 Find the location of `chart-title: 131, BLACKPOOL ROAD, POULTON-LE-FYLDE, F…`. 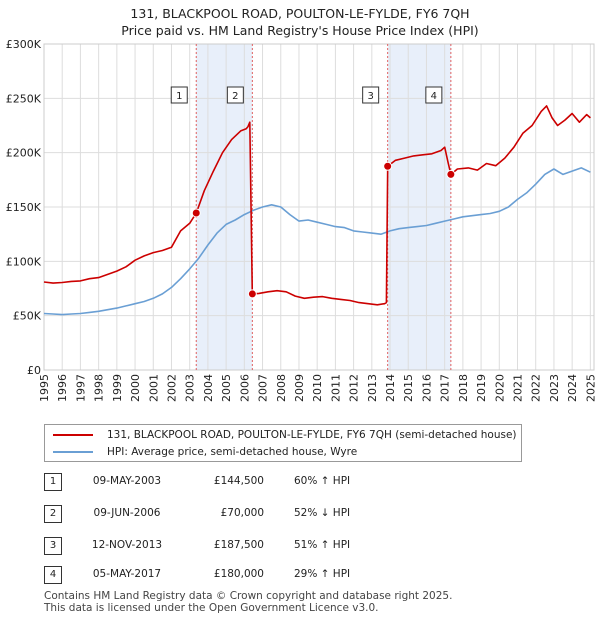

chart-title: 131, BLACKPOOL ROAD, POULTON-LE-FYLDE, F… is located at coordinates (300, 13).